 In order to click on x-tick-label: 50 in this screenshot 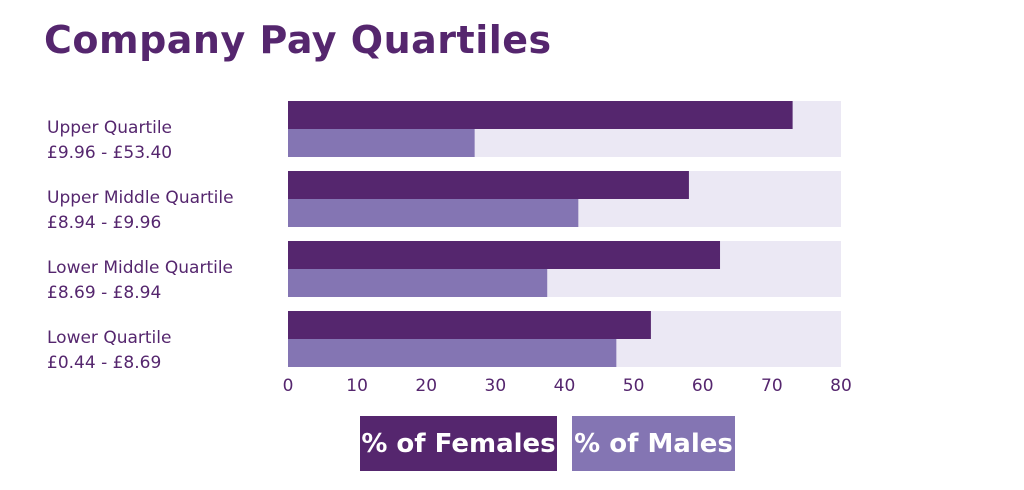, I will do `click(634, 386)`.